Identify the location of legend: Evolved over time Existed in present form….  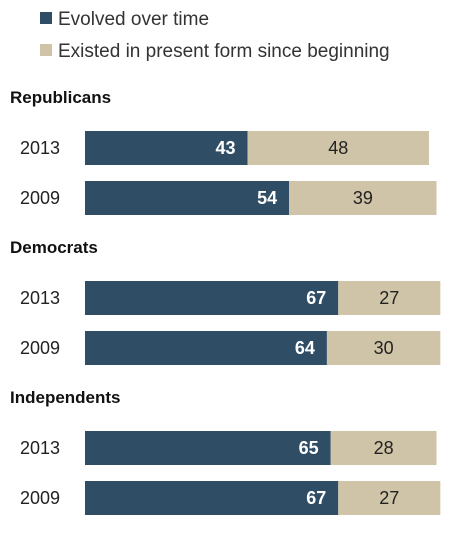
(215, 35).